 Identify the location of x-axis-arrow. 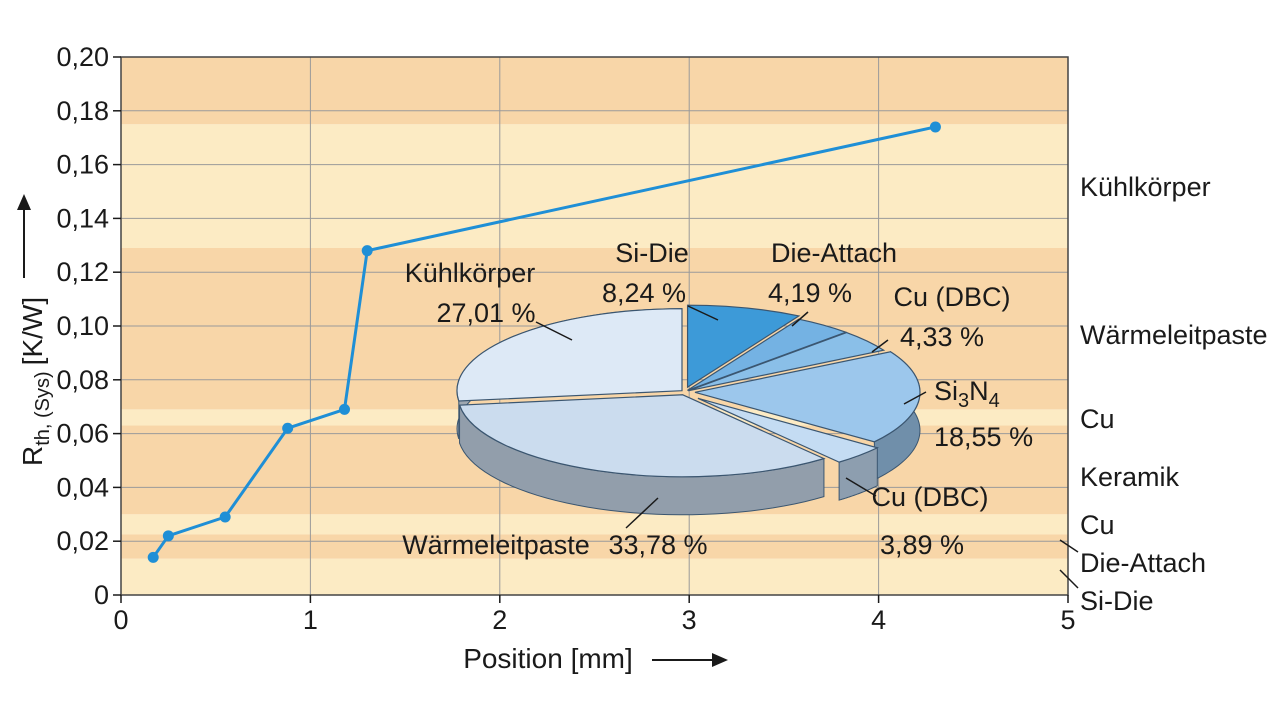
(690, 660).